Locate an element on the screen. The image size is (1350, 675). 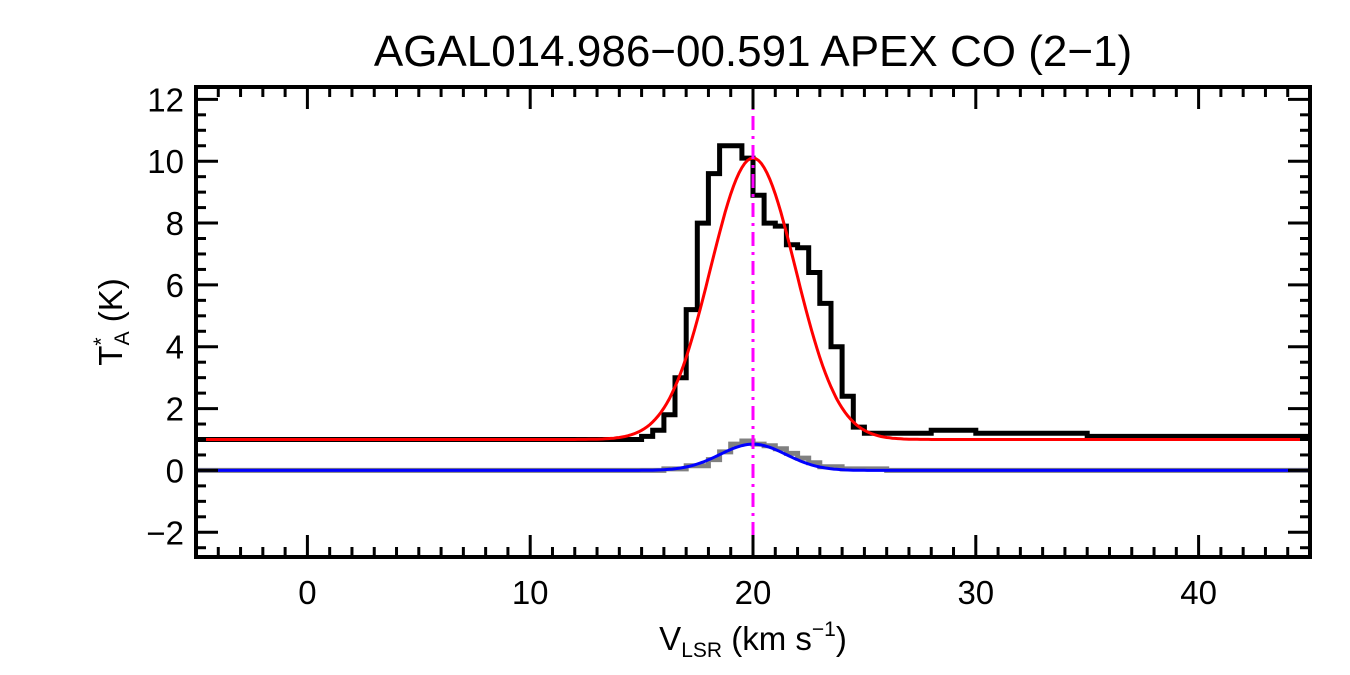
x-tick-labels: 0 10 20 30 40 is located at coordinates (757, 592).